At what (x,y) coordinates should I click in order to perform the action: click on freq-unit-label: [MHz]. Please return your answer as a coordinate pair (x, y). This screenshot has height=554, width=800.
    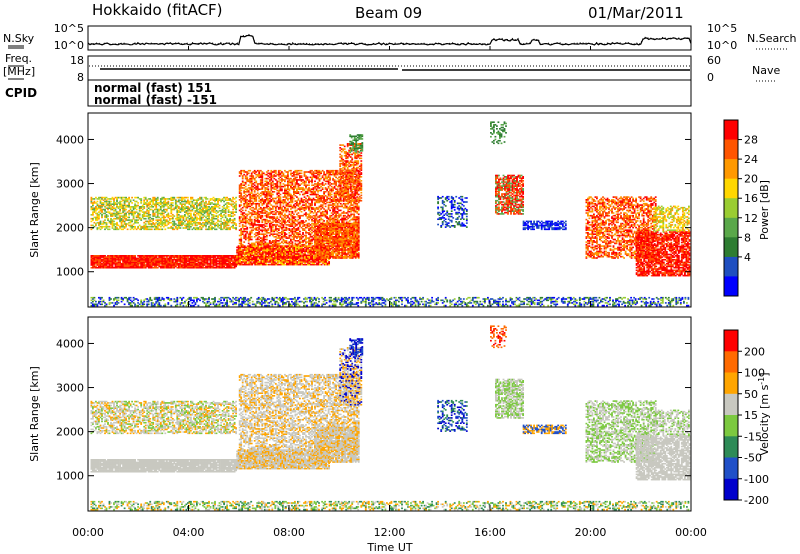
    Looking at the image, I should click on (19, 71).